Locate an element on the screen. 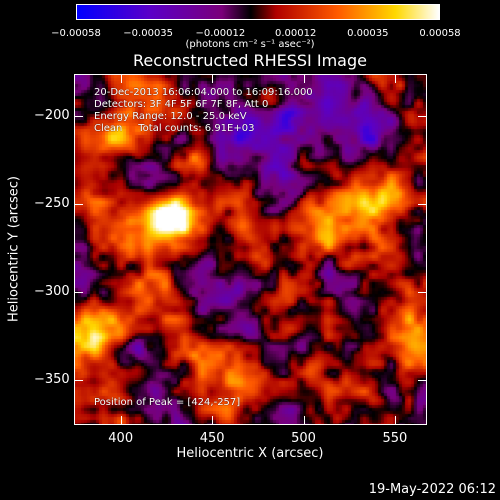 This screenshot has width=500, height=500. chart-title: Reconstructed RHESSI Image is located at coordinates (250, 60).